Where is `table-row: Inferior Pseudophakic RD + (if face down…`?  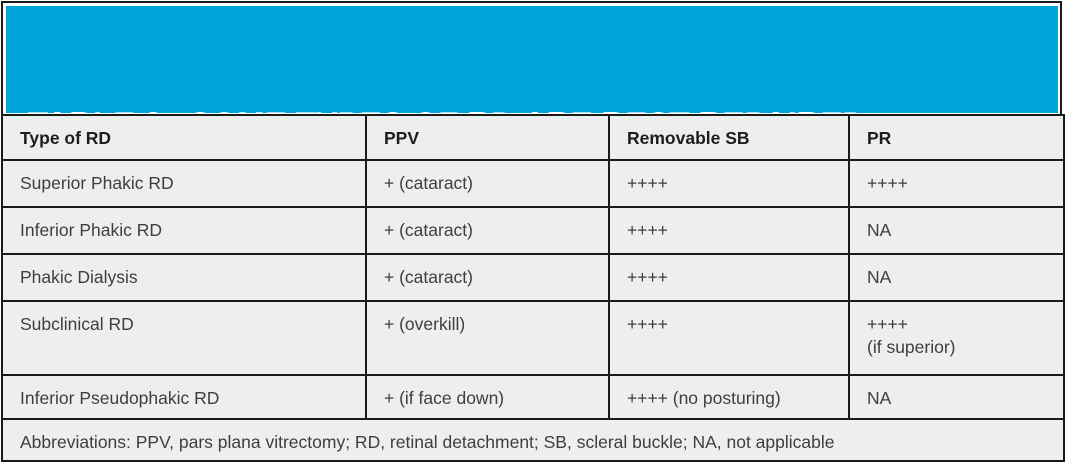
table-row: Inferior Pseudophakic RD + (if face down… is located at coordinates (533, 397).